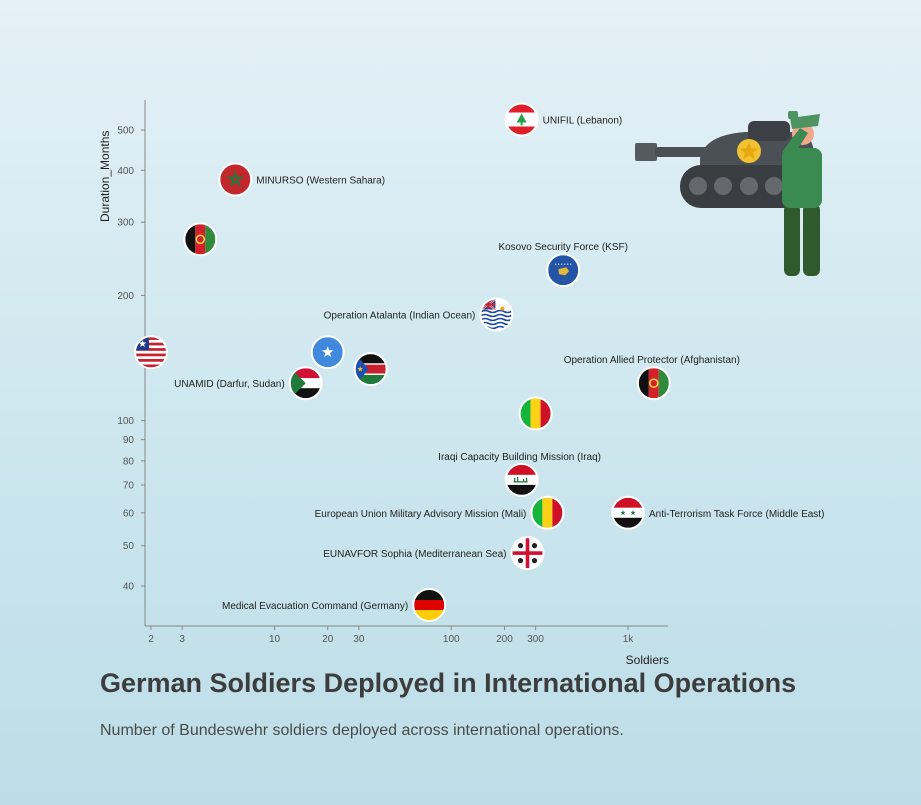 This screenshot has height=805, width=921. I want to click on x-tick-label: 3, so click(182, 639).